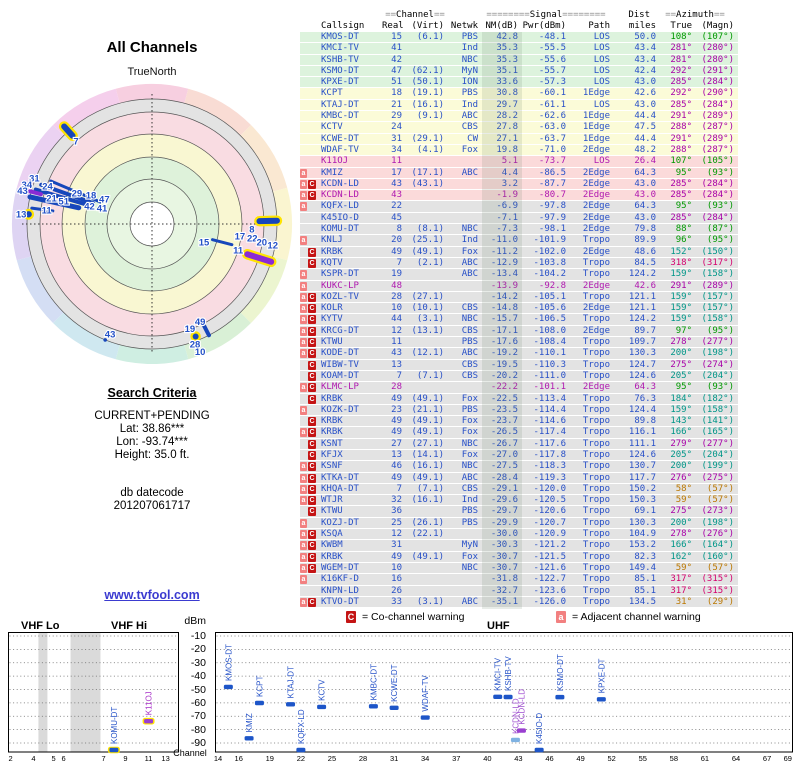 The width and height of the screenshot is (800, 768). What do you see at coordinates (198, 662) in the screenshot?
I see `dbm-tick-label: -30` at bounding box center [198, 662].